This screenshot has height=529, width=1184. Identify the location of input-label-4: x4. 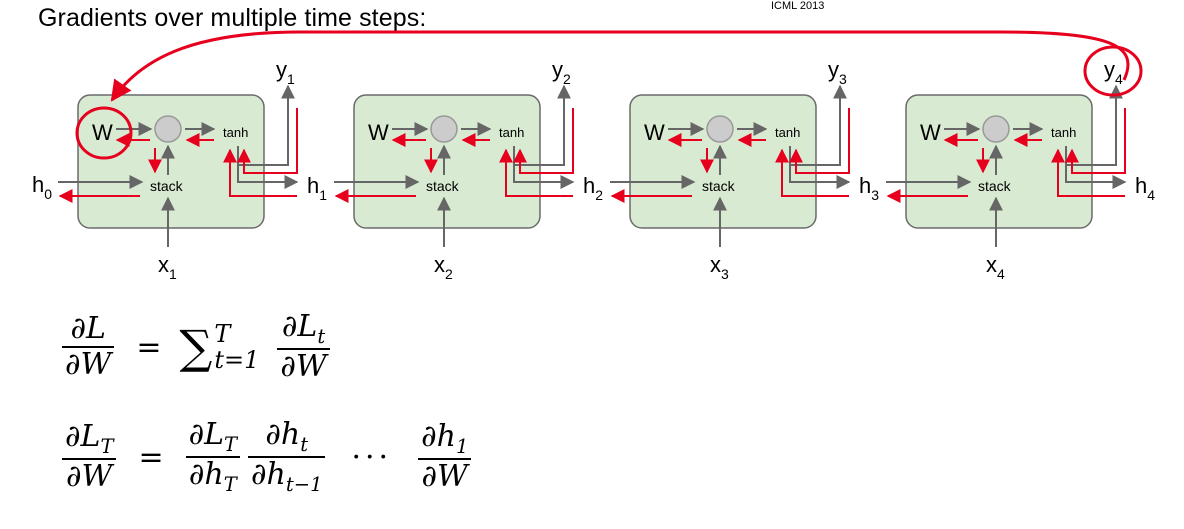
(995, 267).